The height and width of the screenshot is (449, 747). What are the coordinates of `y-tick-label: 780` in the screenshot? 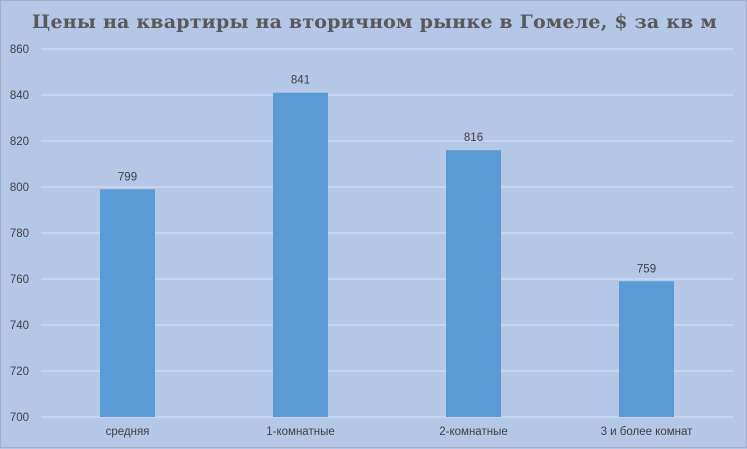 It's located at (19, 234).